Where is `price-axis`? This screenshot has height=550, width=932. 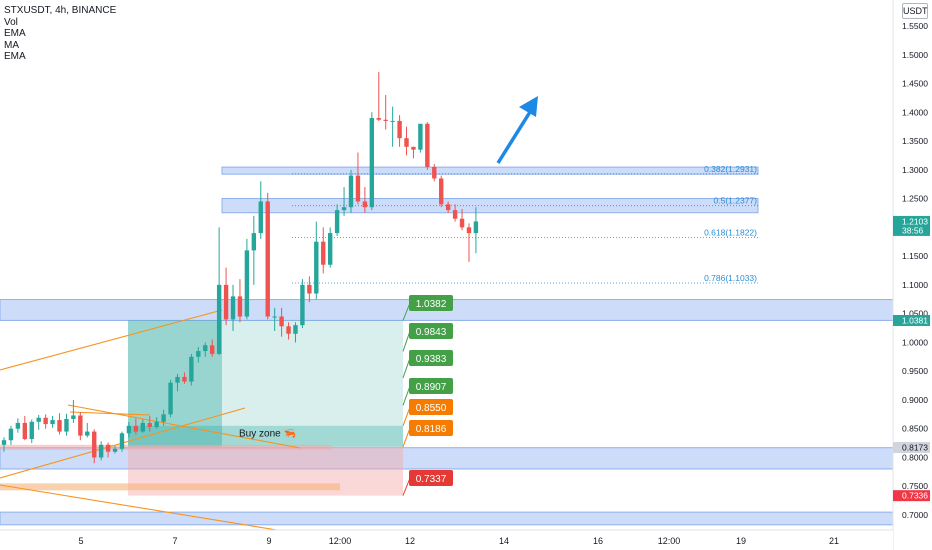
price-axis is located at coordinates (912, 275).